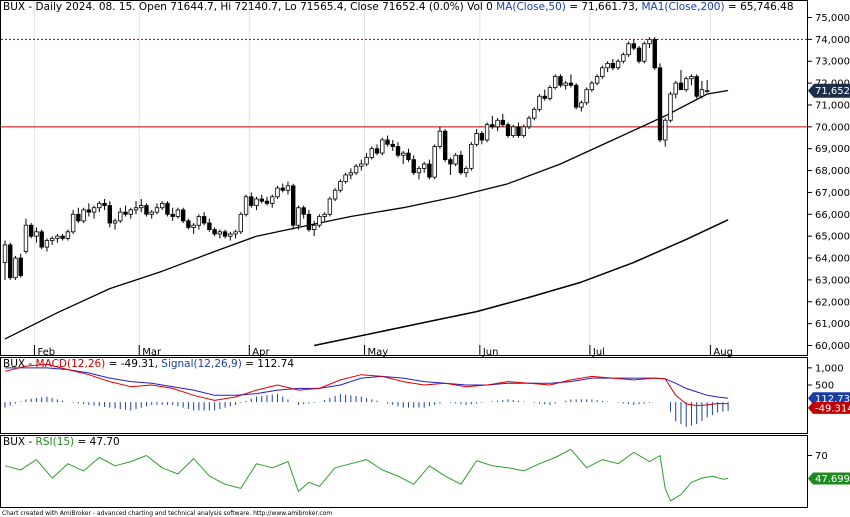  Describe the element at coordinates (490, 352) in the screenshot. I see `month-label: Jun` at that location.